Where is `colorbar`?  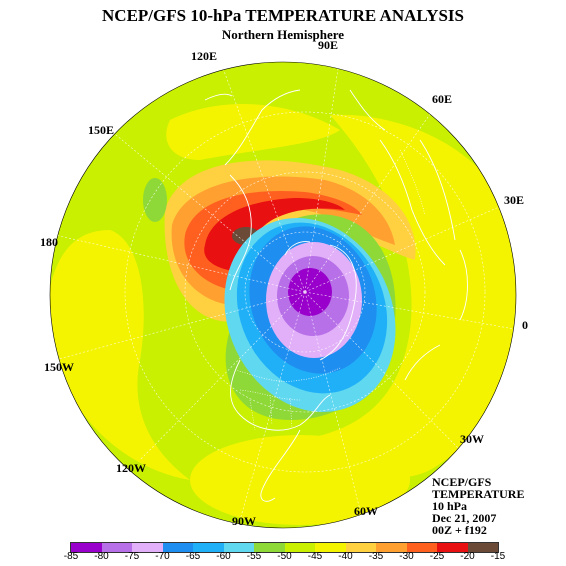
colorbar is located at coordinates (284, 547).